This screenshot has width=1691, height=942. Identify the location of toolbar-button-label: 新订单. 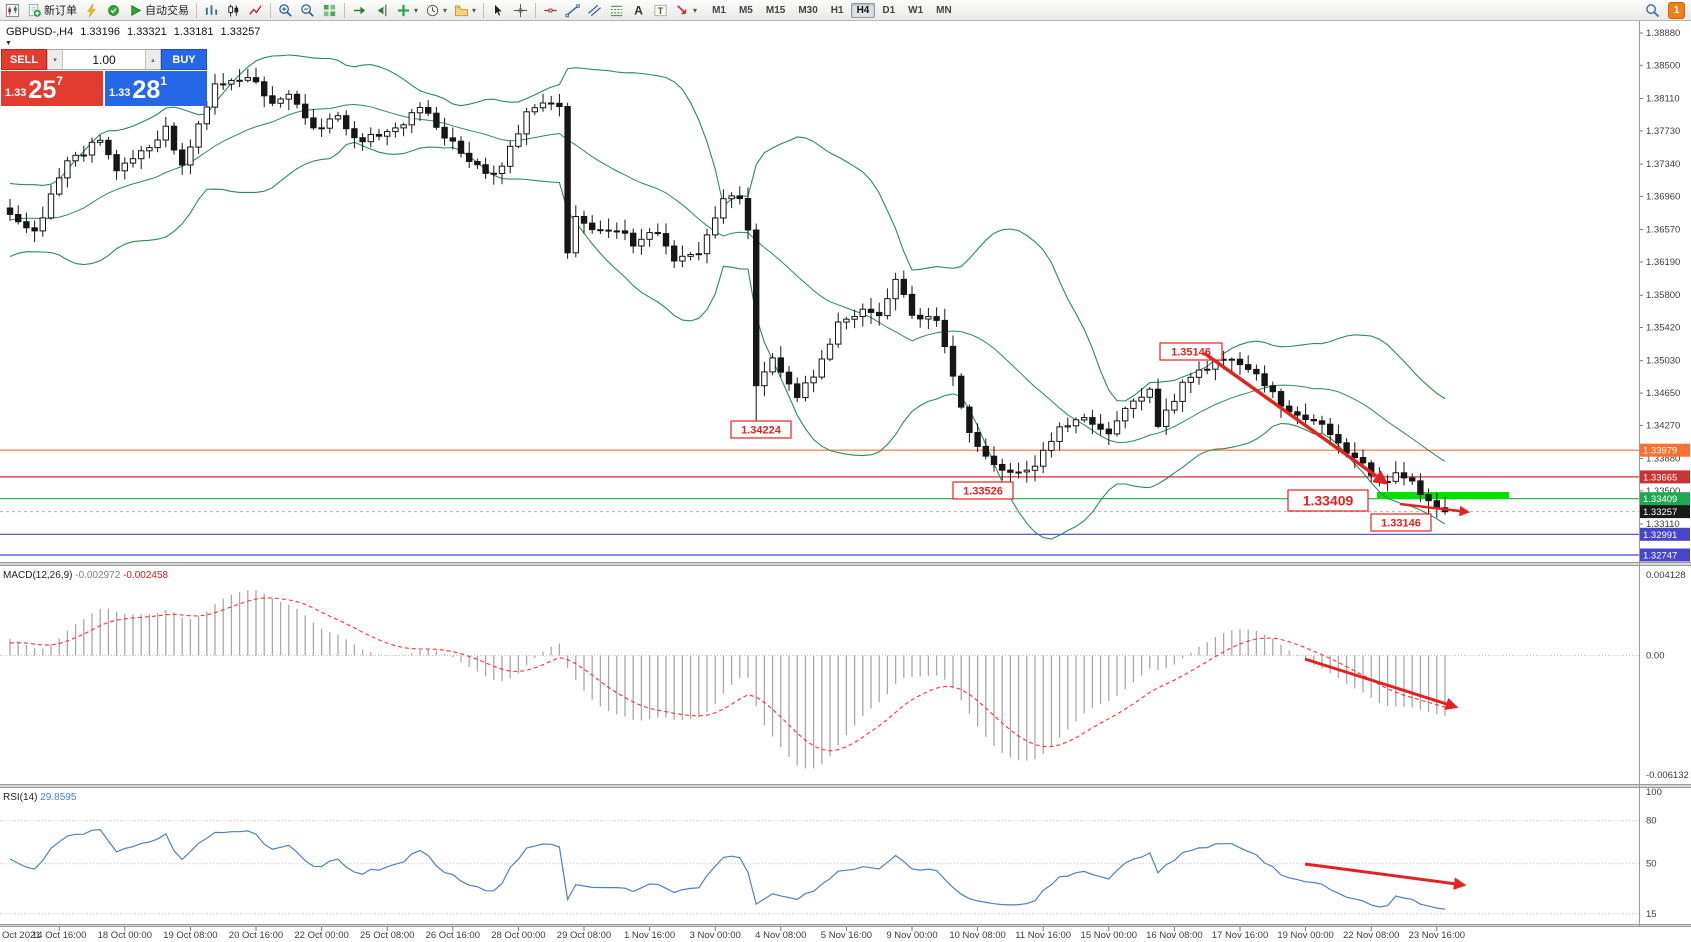
(60, 11).